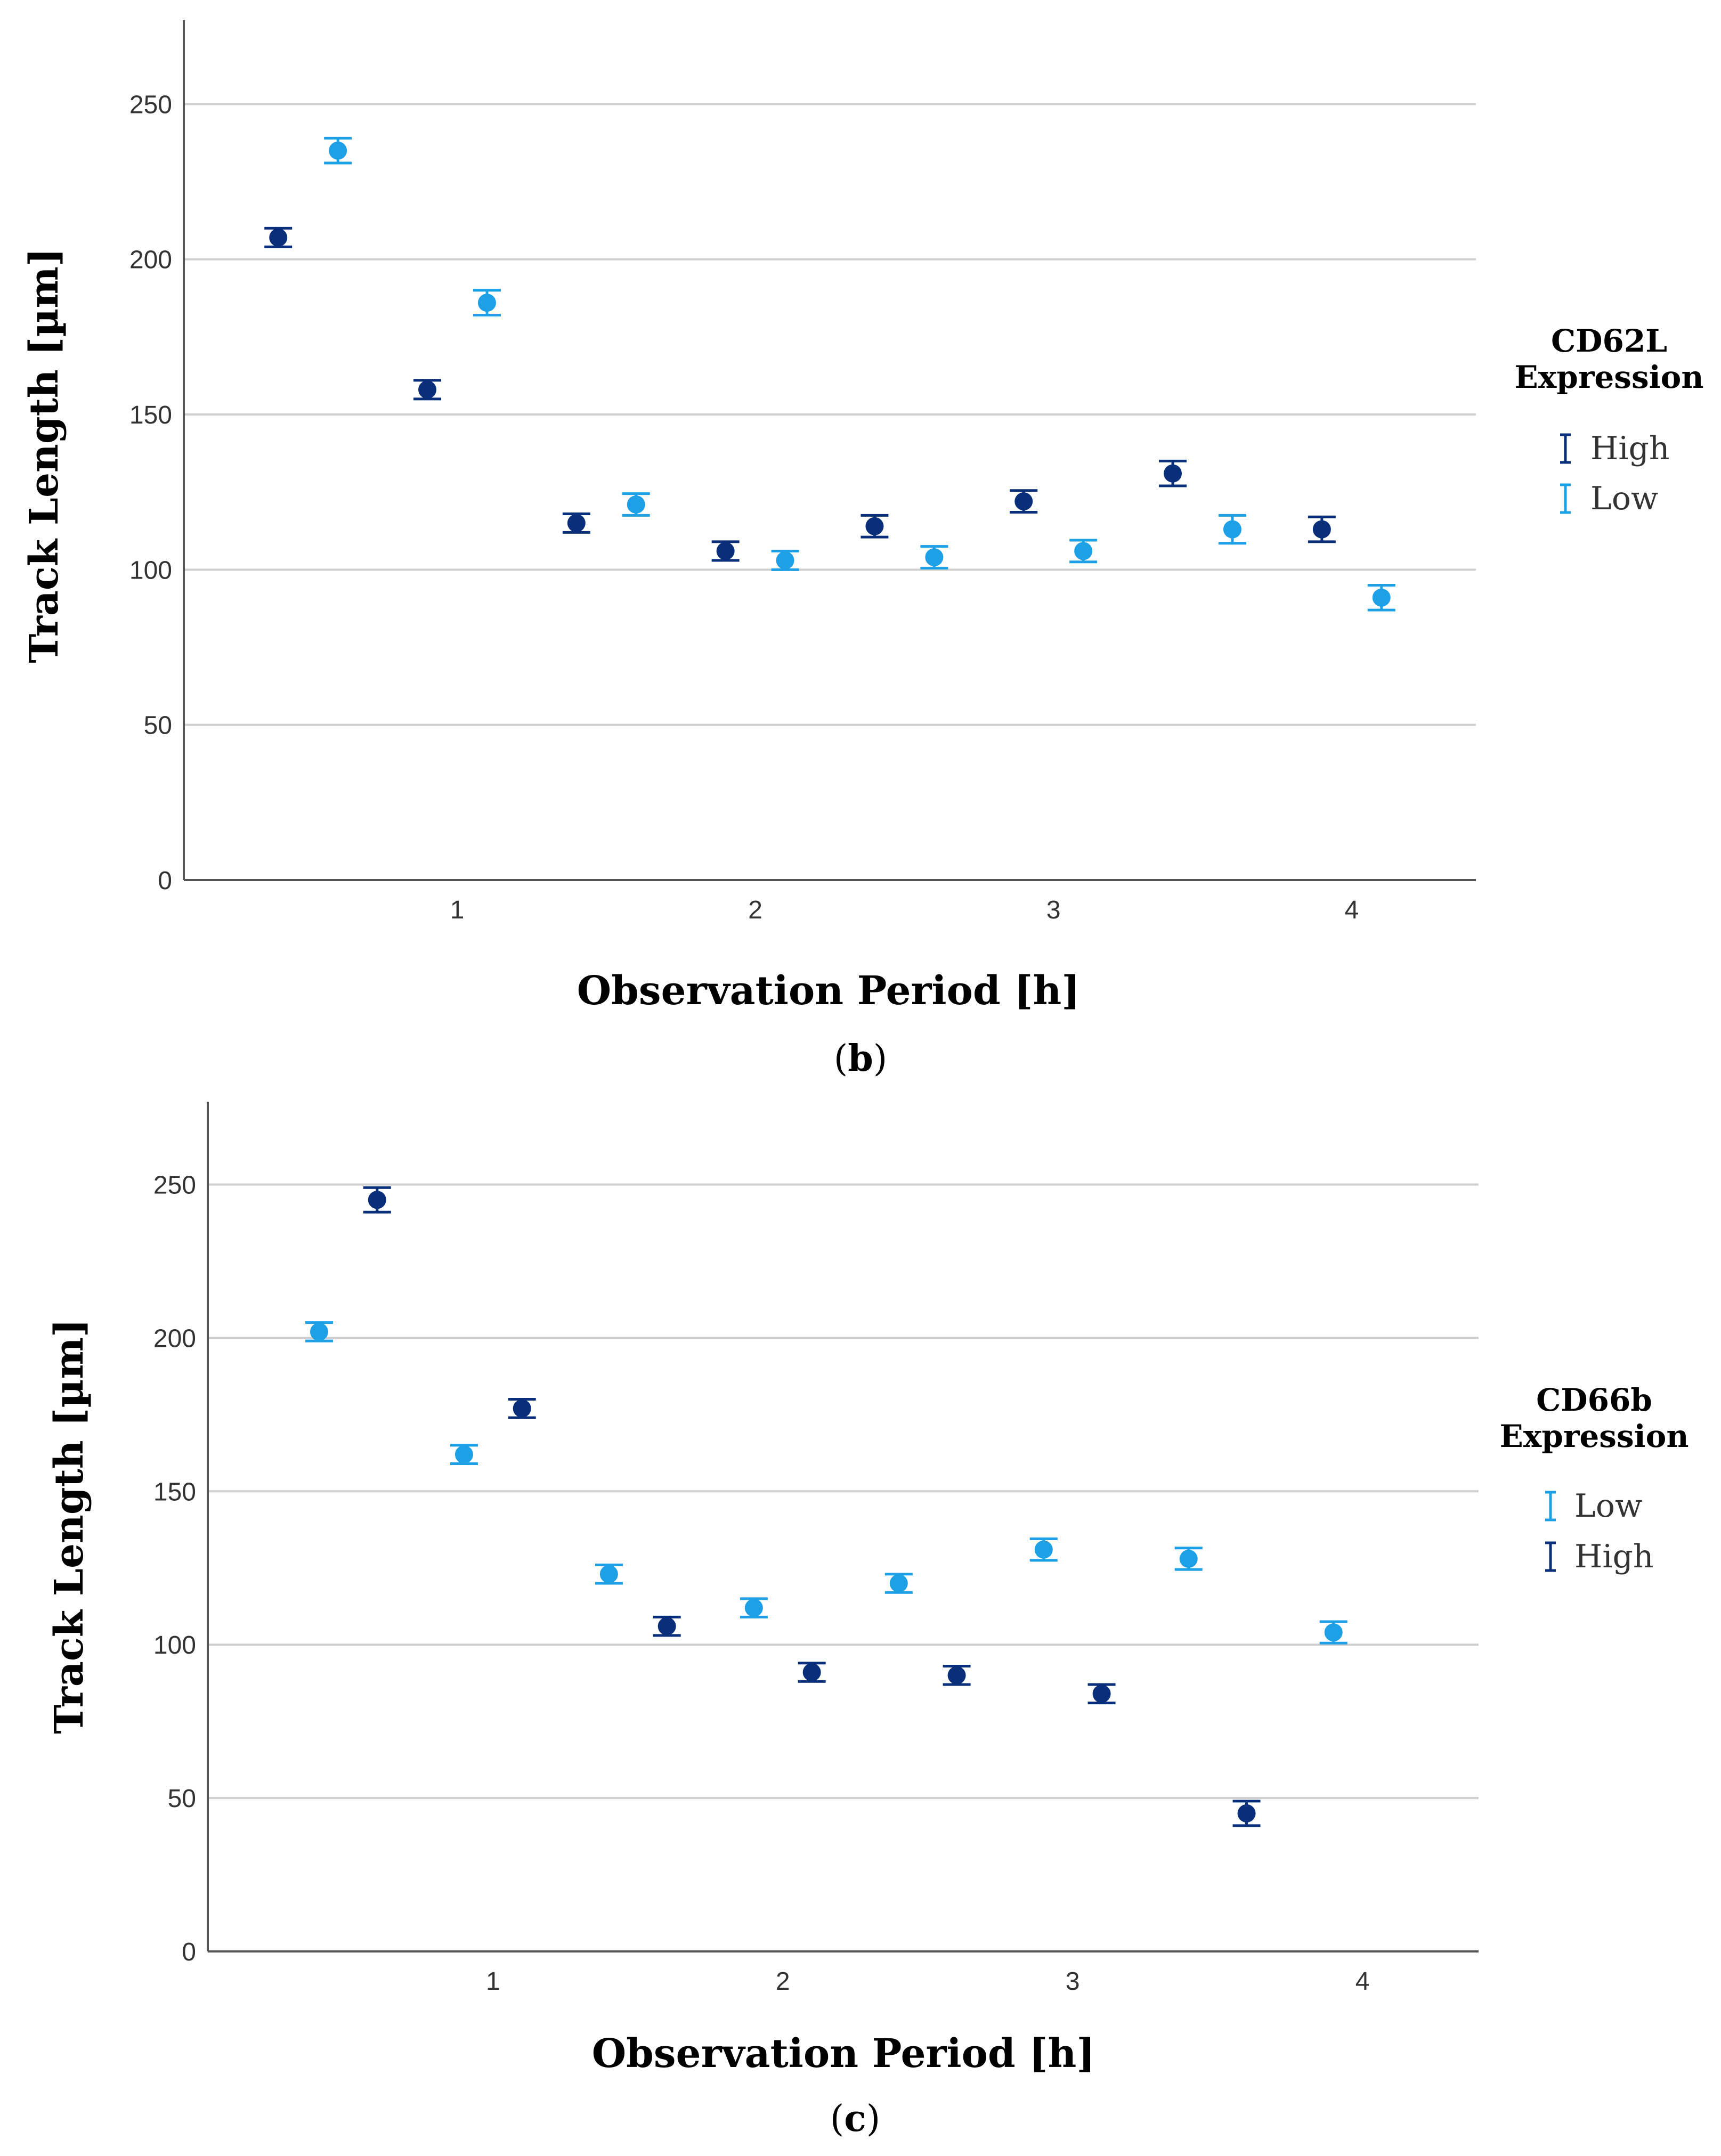  What do you see at coordinates (1609, 420) in the screenshot?
I see `legend: CD62L Expression High Low` at bounding box center [1609, 420].